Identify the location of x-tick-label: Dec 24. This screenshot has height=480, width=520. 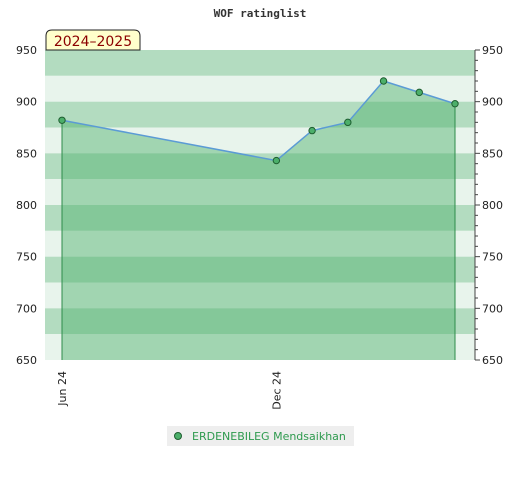
(276, 390).